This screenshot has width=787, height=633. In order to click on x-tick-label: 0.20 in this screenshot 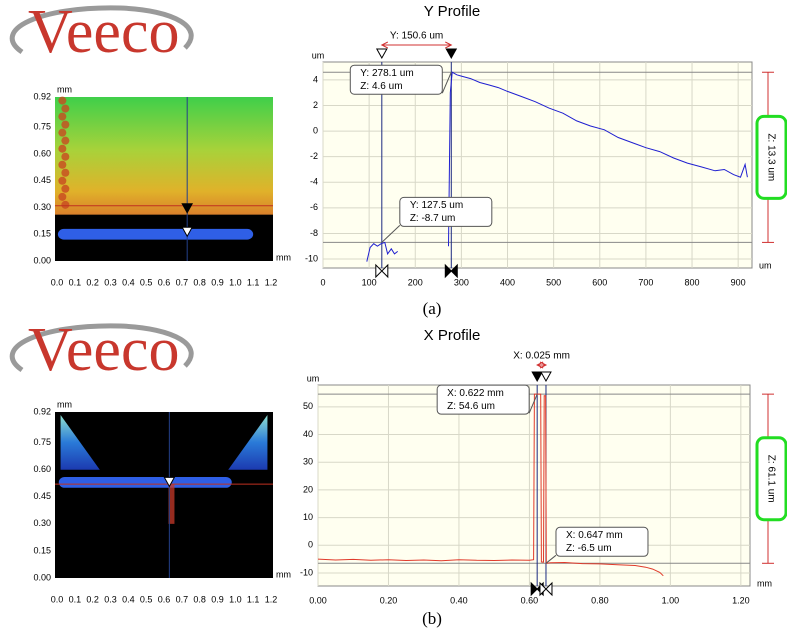, I will do `click(389, 600)`.